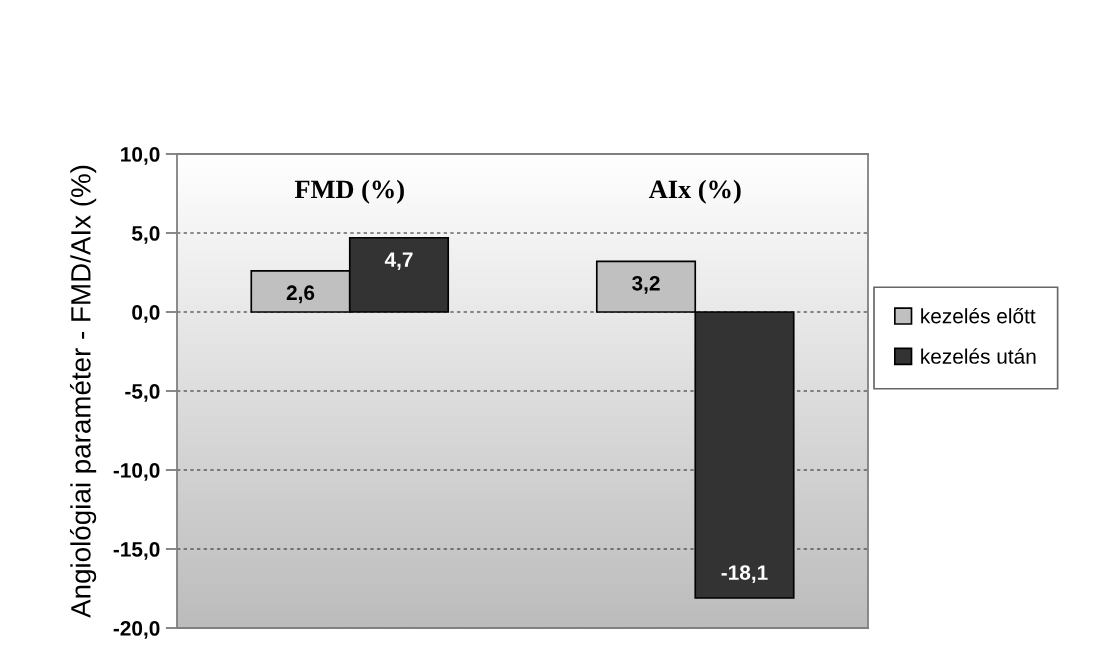 The width and height of the screenshot is (1099, 672). What do you see at coordinates (146, 235) in the screenshot?
I see `y-tick-label: 5,0` at bounding box center [146, 235].